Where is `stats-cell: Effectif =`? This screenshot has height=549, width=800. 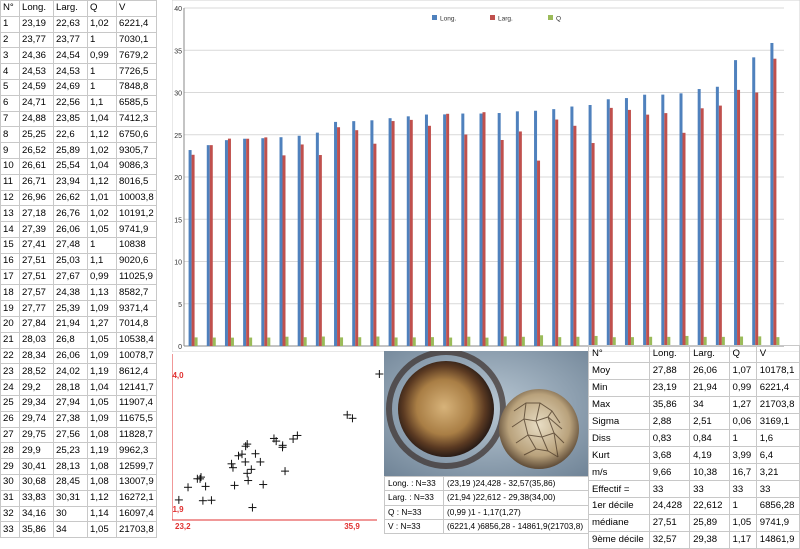
stats-cell: Effectif = is located at coordinates (619, 489).